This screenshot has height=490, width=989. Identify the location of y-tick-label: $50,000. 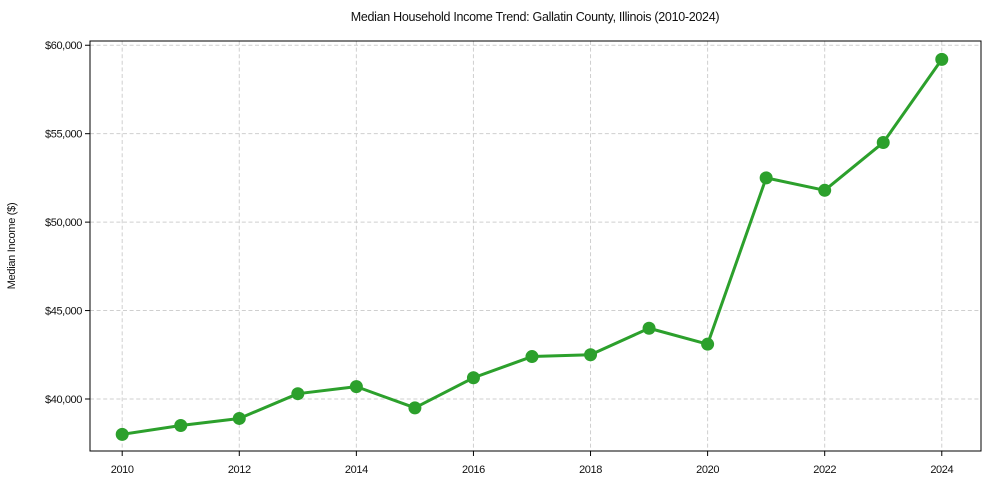
(63, 223).